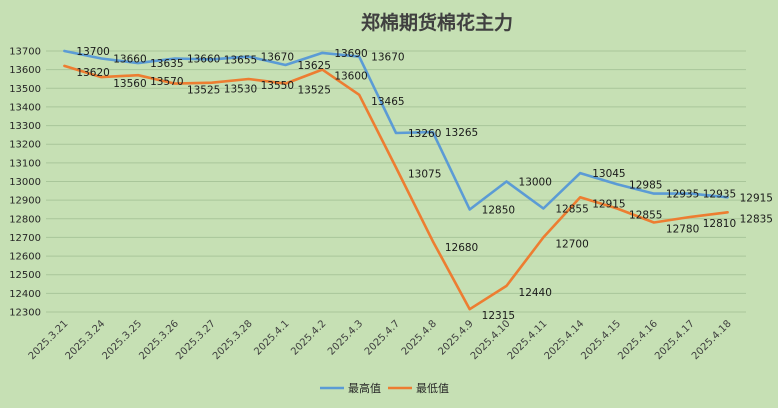 The width and height of the screenshot is (778, 408). I want to click on x-tick-label: 2025.3.28, so click(233, 340).